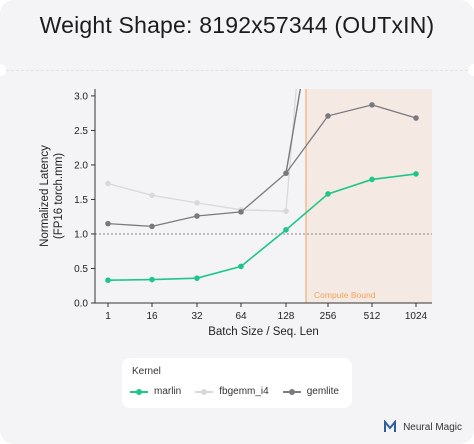 The height and width of the screenshot is (444, 474). Describe the element at coordinates (108, 316) in the screenshot. I see `x-tick-label: 1` at that location.